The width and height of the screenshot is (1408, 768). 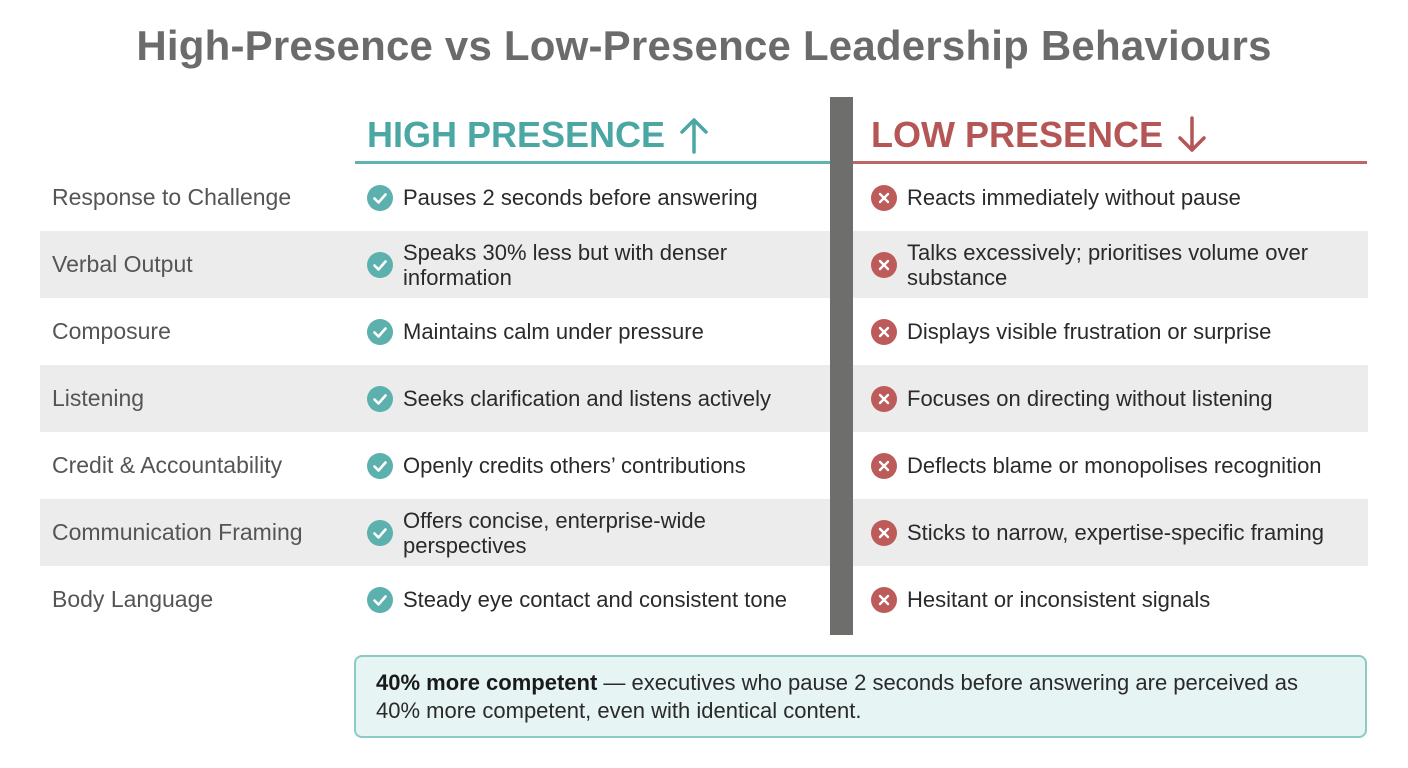 I want to click on low-presence-text: Reacts immediately without pause, so click(x=1074, y=197).